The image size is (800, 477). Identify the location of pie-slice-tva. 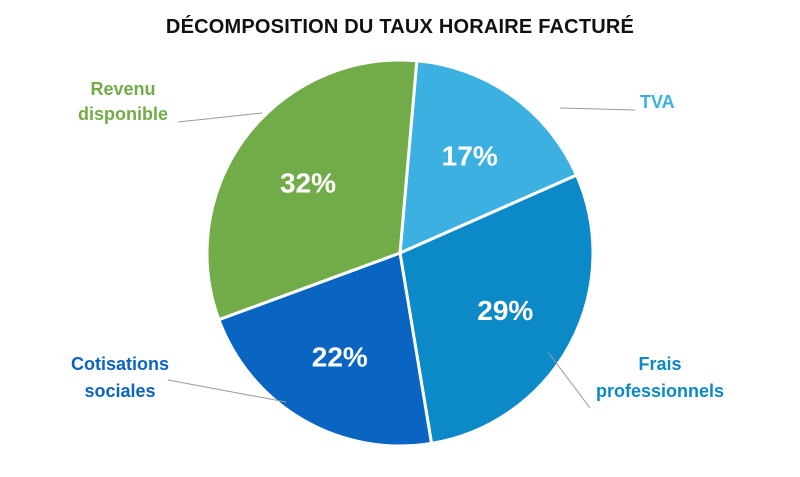
(488, 157).